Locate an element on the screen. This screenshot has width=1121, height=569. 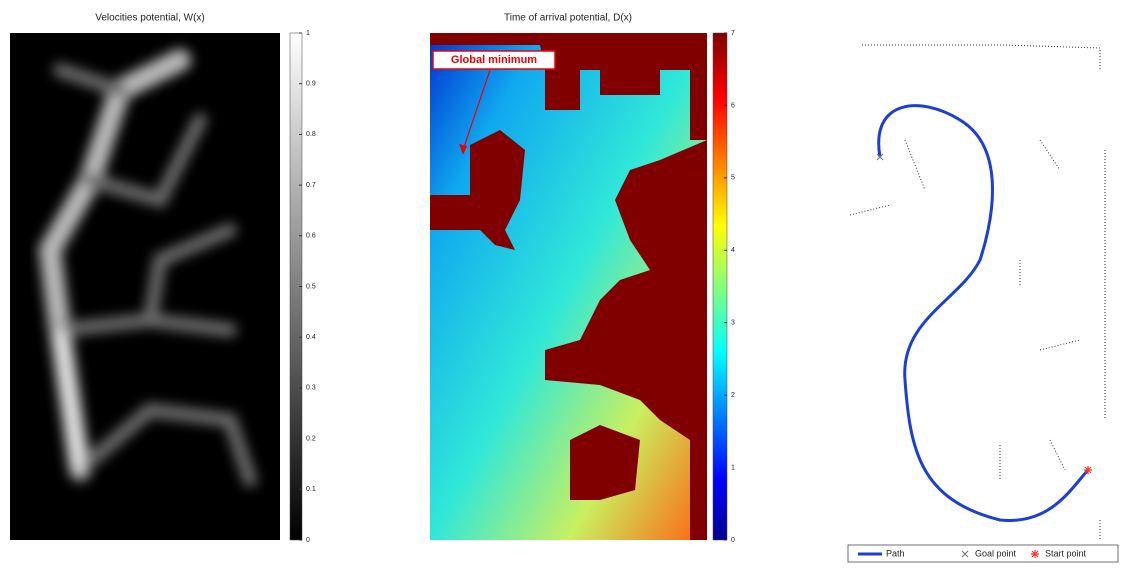
legend-label: Path is located at coordinates (895, 553).